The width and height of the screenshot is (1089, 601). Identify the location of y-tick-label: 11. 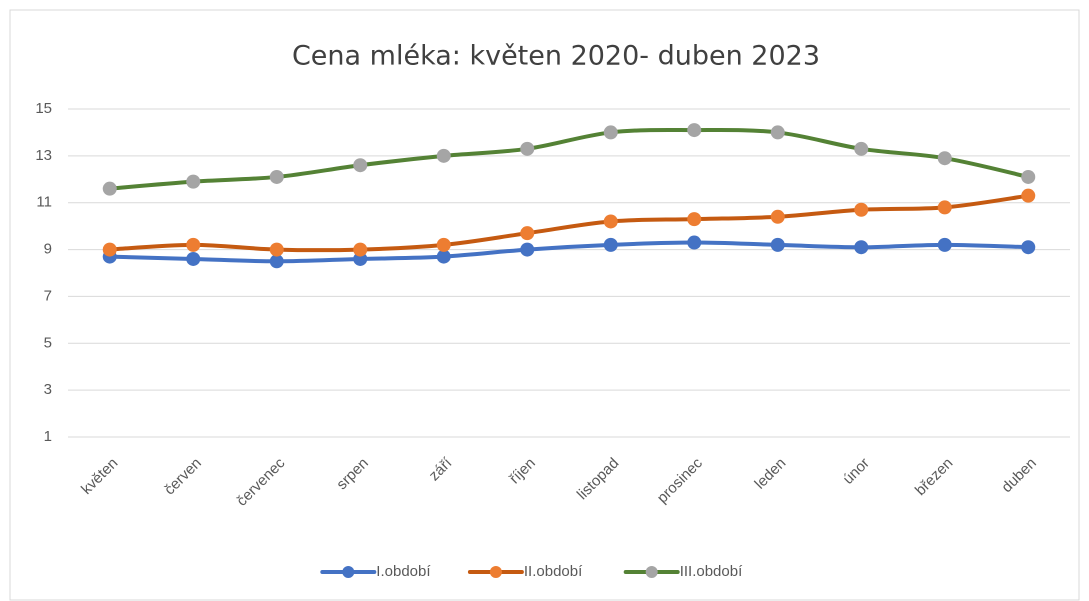
(44, 202).